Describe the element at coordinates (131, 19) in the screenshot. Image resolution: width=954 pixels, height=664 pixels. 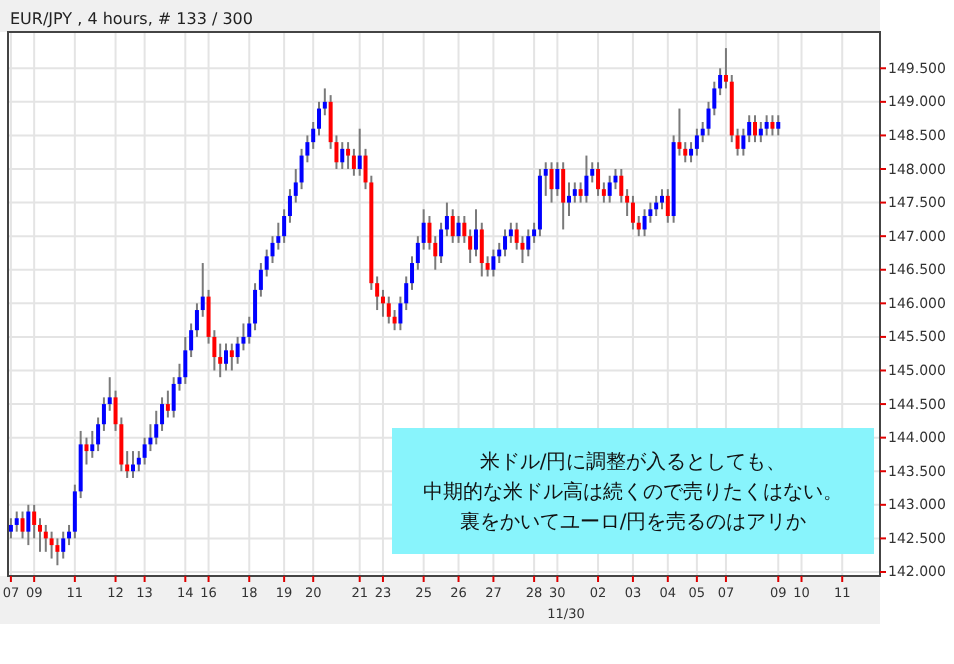
I see `chart-title: EUR/JPY , 4 hours, # 133 / 300` at that location.